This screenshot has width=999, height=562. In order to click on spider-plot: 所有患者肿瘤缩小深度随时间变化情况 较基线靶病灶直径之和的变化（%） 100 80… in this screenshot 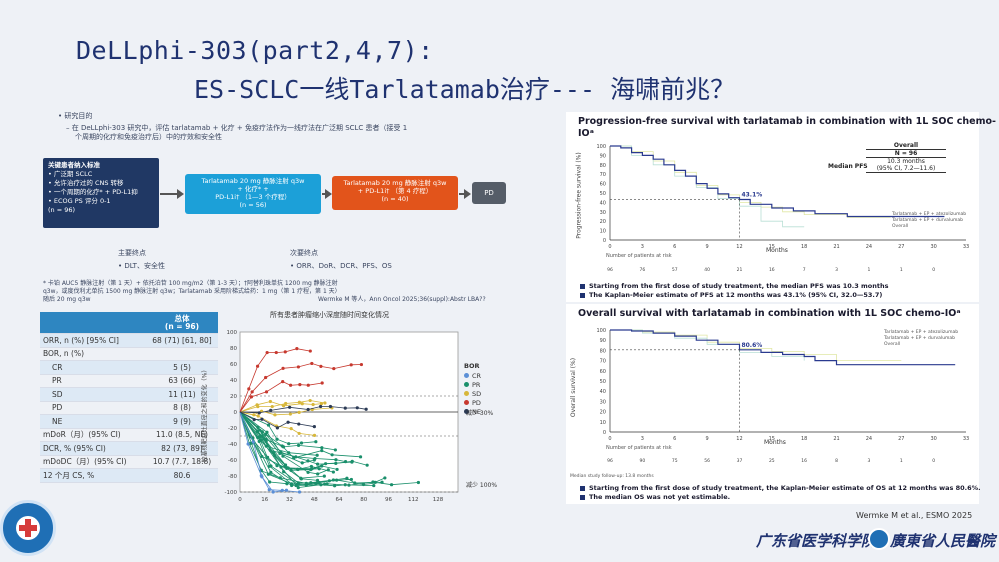, I will do `click(354, 413)`.